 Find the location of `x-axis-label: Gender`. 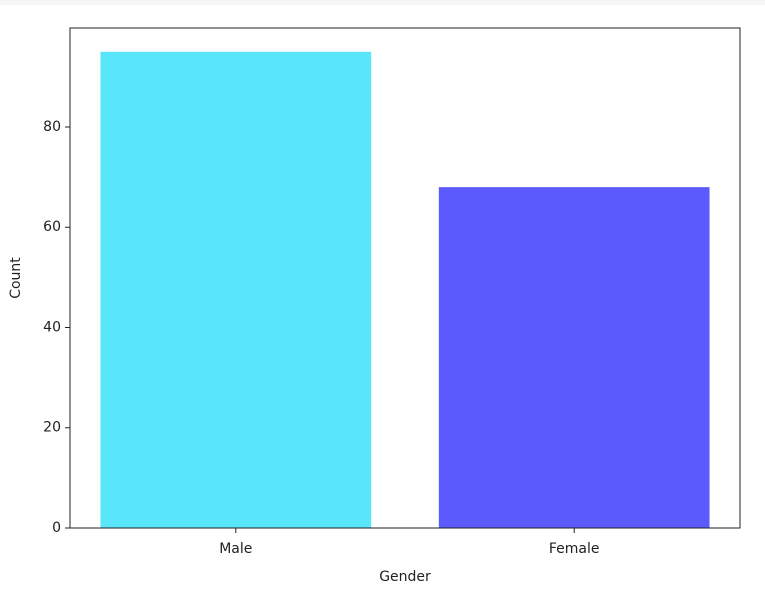

x-axis-label: Gender is located at coordinates (405, 577).